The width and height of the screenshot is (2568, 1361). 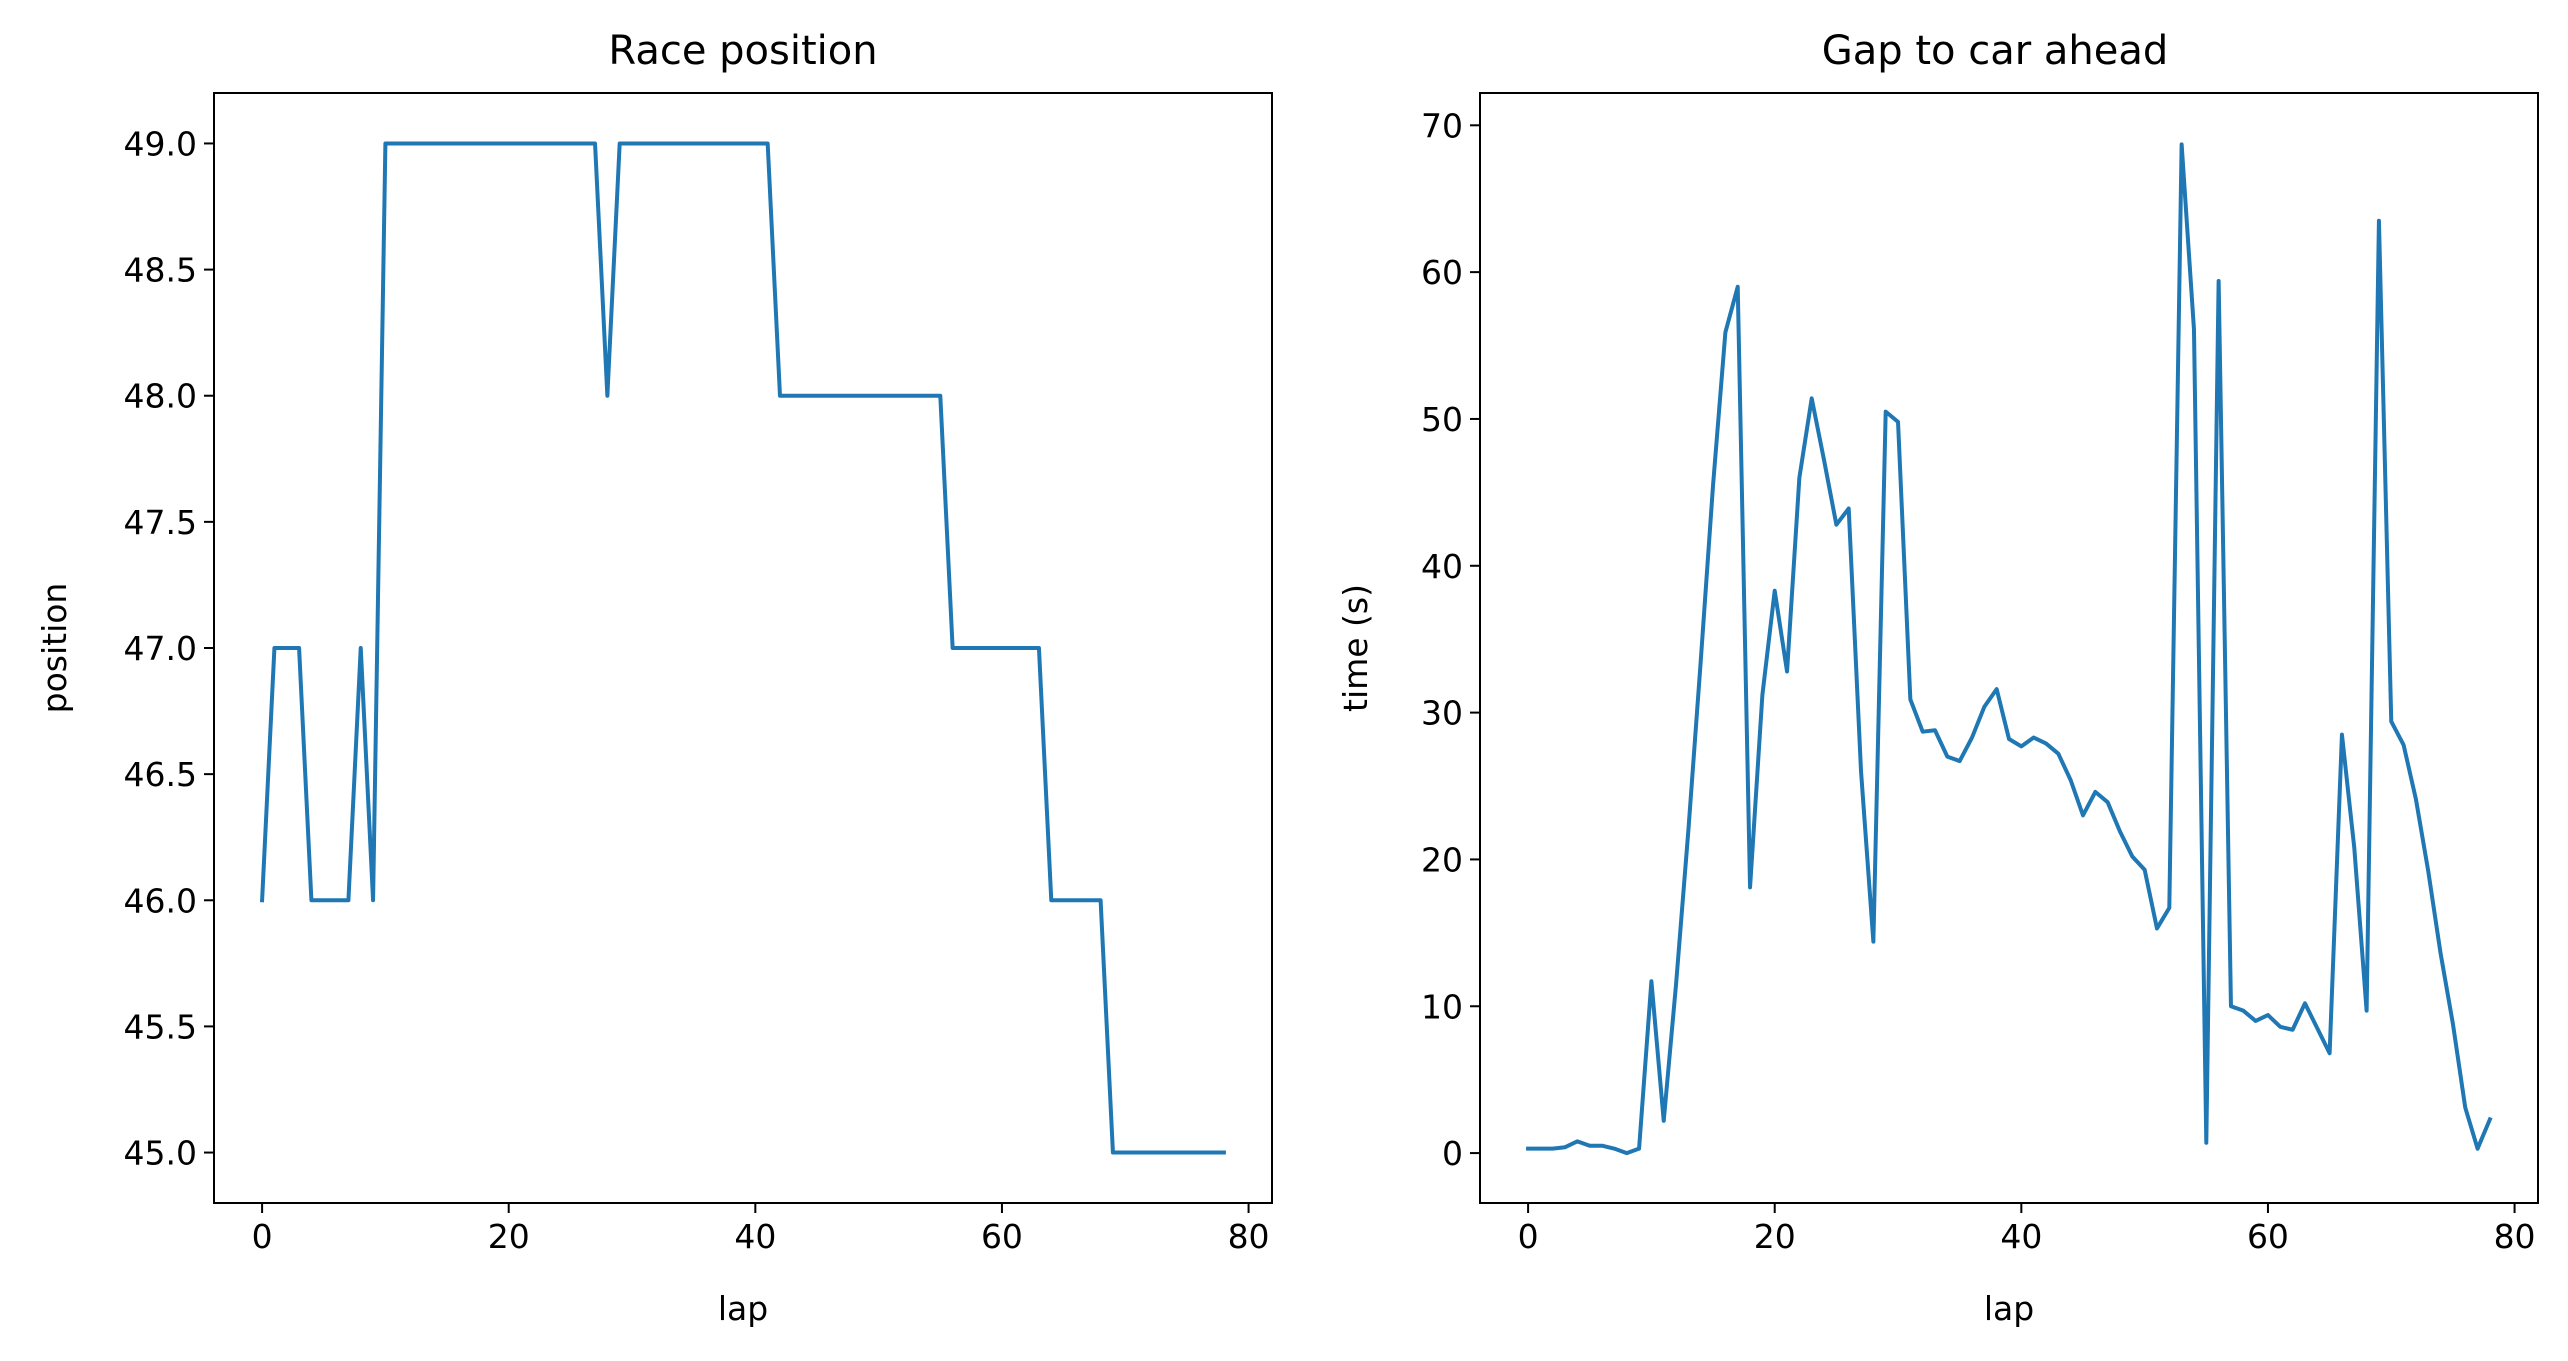 What do you see at coordinates (742, 51) in the screenshot?
I see `chart-title: Race position` at bounding box center [742, 51].